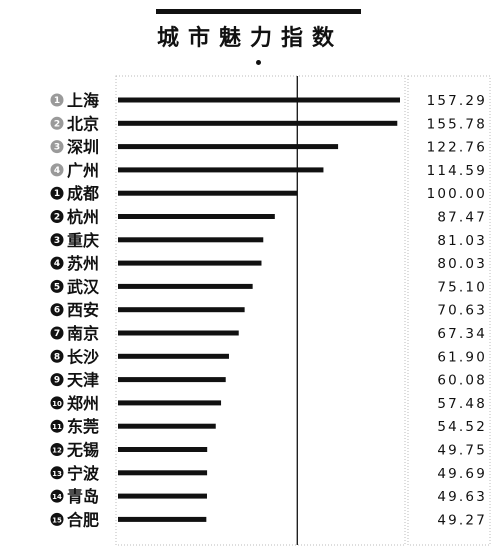 The height and width of the screenshot is (548, 500). Describe the element at coordinates (462, 357) in the screenshot. I see `value-label: 61.90` at that location.